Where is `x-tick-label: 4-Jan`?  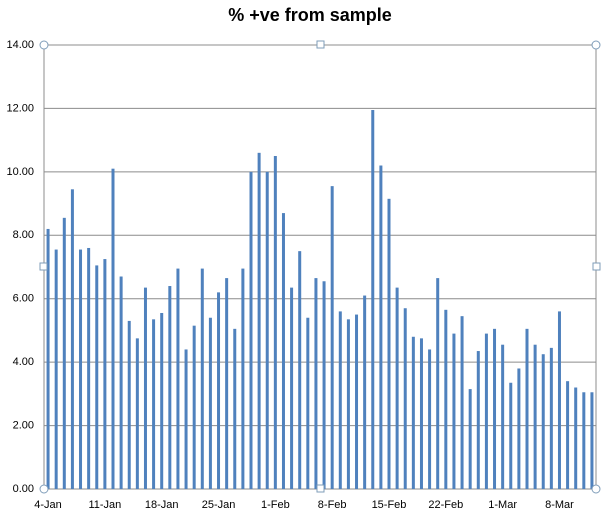 x-tick-label: 4-Jan is located at coordinates (48, 505).